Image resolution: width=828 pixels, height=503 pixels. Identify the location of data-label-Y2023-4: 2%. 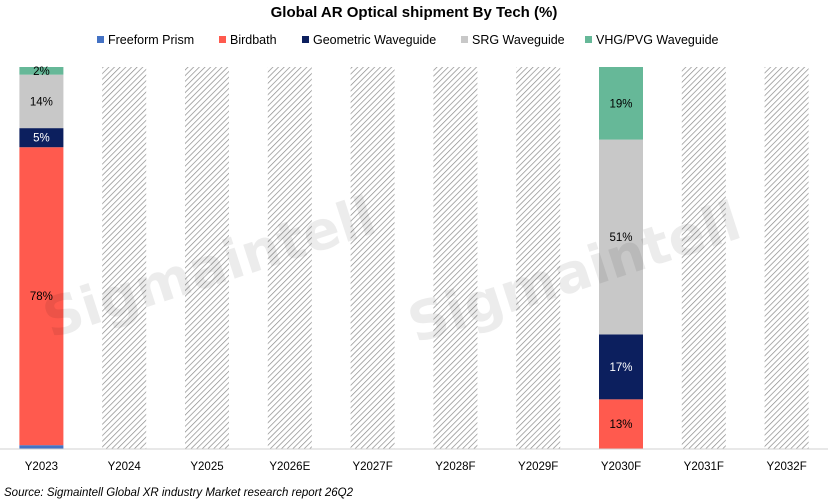
(41, 72).